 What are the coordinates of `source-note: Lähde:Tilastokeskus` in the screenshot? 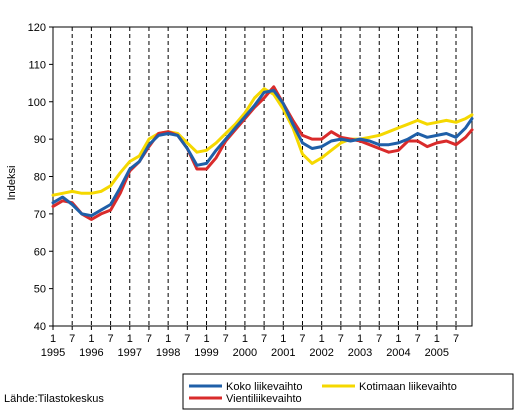 It's located at (54, 399).